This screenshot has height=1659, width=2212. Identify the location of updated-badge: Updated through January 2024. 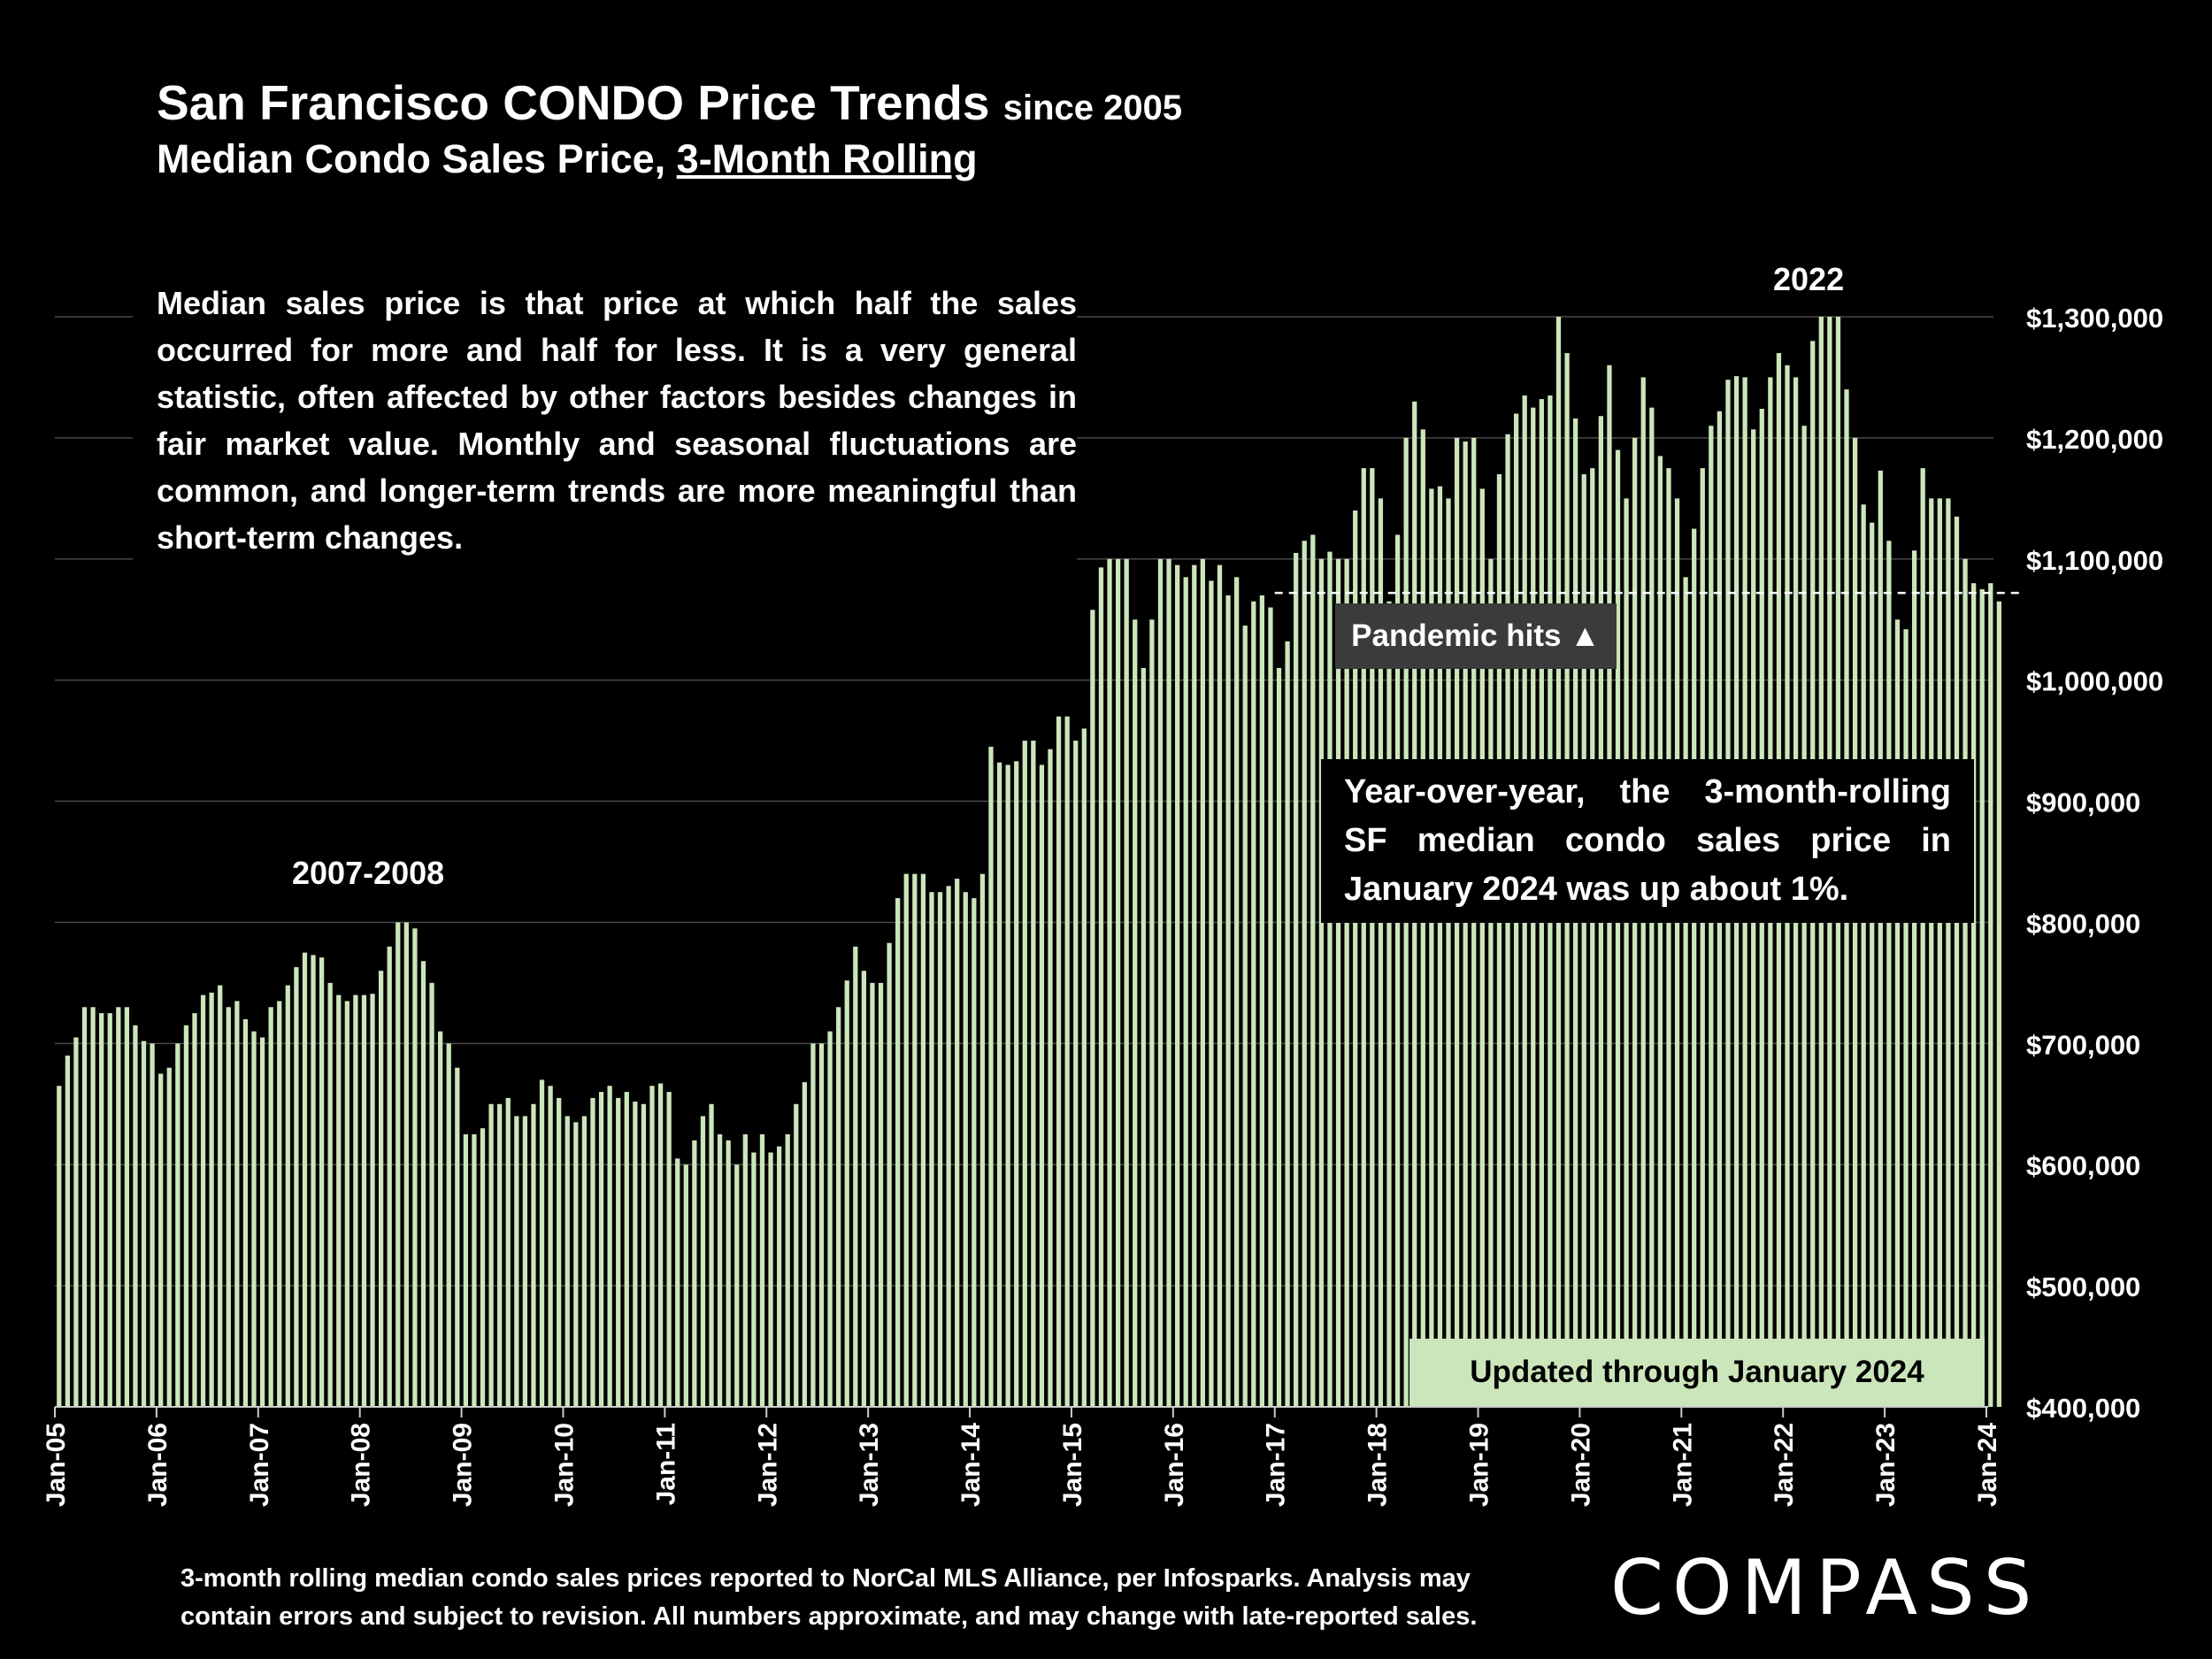
(1697, 1373).